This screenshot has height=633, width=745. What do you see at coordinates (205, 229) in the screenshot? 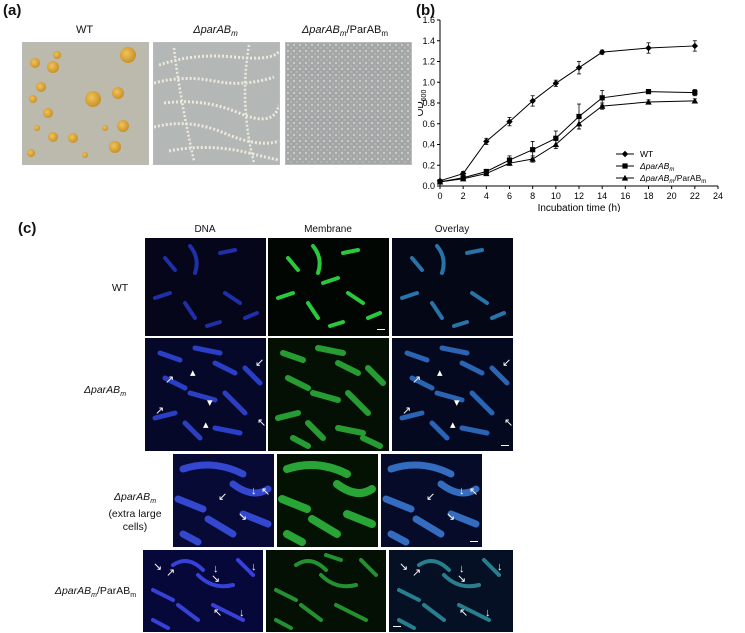
I see `column-label-dna: DNA` at bounding box center [205, 229].